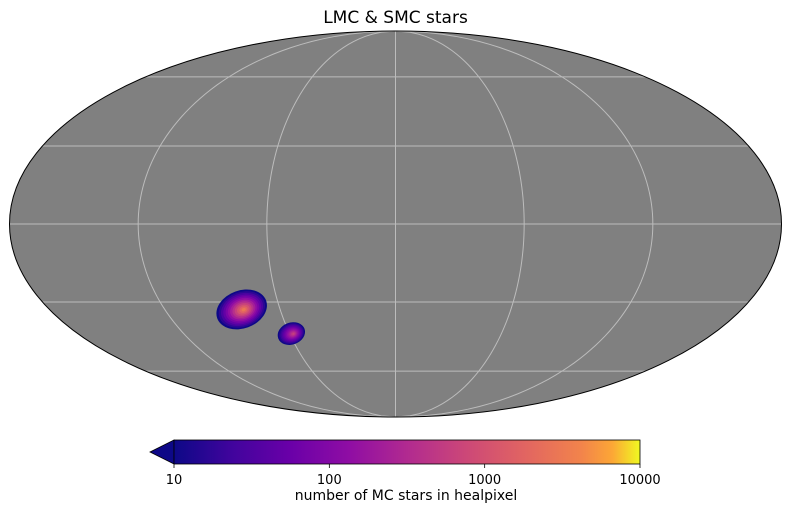 This screenshot has width=791, height=512. Describe the element at coordinates (395, 18) in the screenshot. I see `chart-title: LMC & SMC stars` at that location.